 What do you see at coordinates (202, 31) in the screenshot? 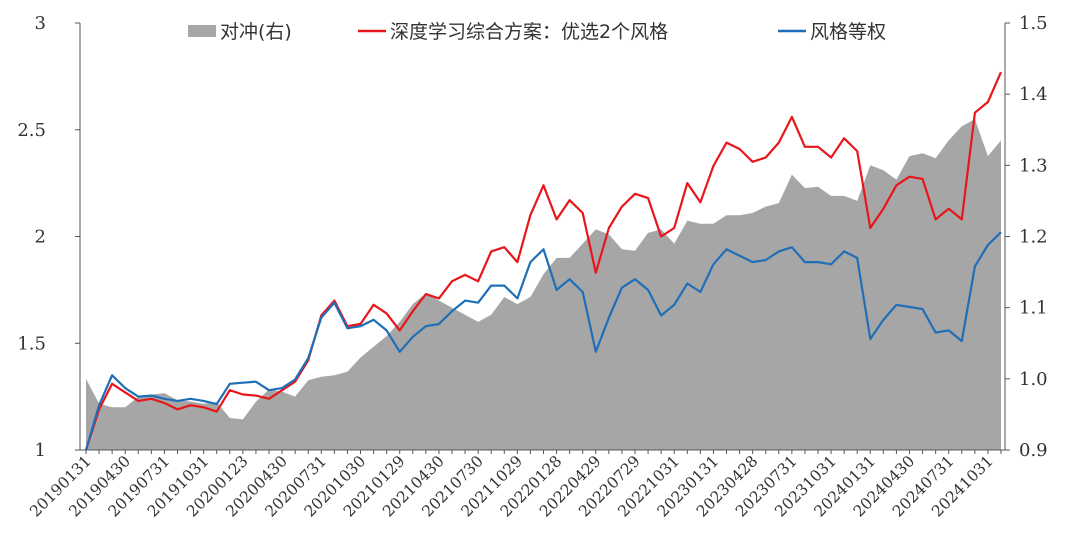
I see `legend-swatch-area` at bounding box center [202, 31].